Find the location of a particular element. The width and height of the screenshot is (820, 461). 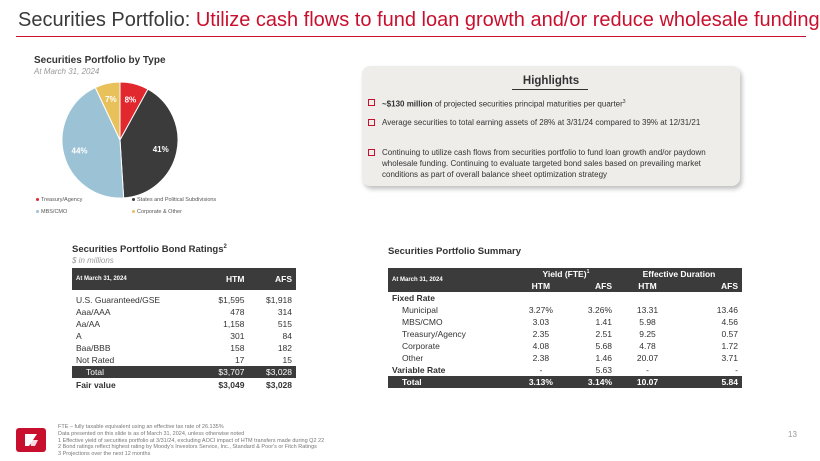

row-afs: $1,918 is located at coordinates (279, 300).